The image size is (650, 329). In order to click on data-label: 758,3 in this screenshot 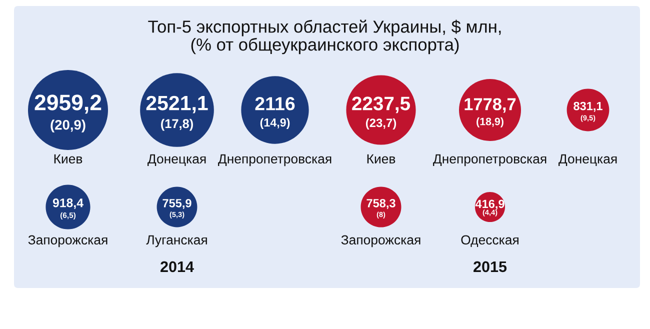, I will do `click(381, 204)`.